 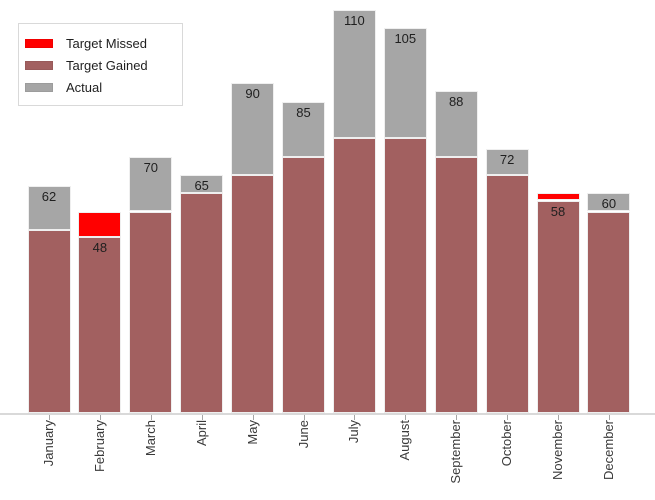 I want to click on bar-segment-actual-march, so click(x=151, y=184).